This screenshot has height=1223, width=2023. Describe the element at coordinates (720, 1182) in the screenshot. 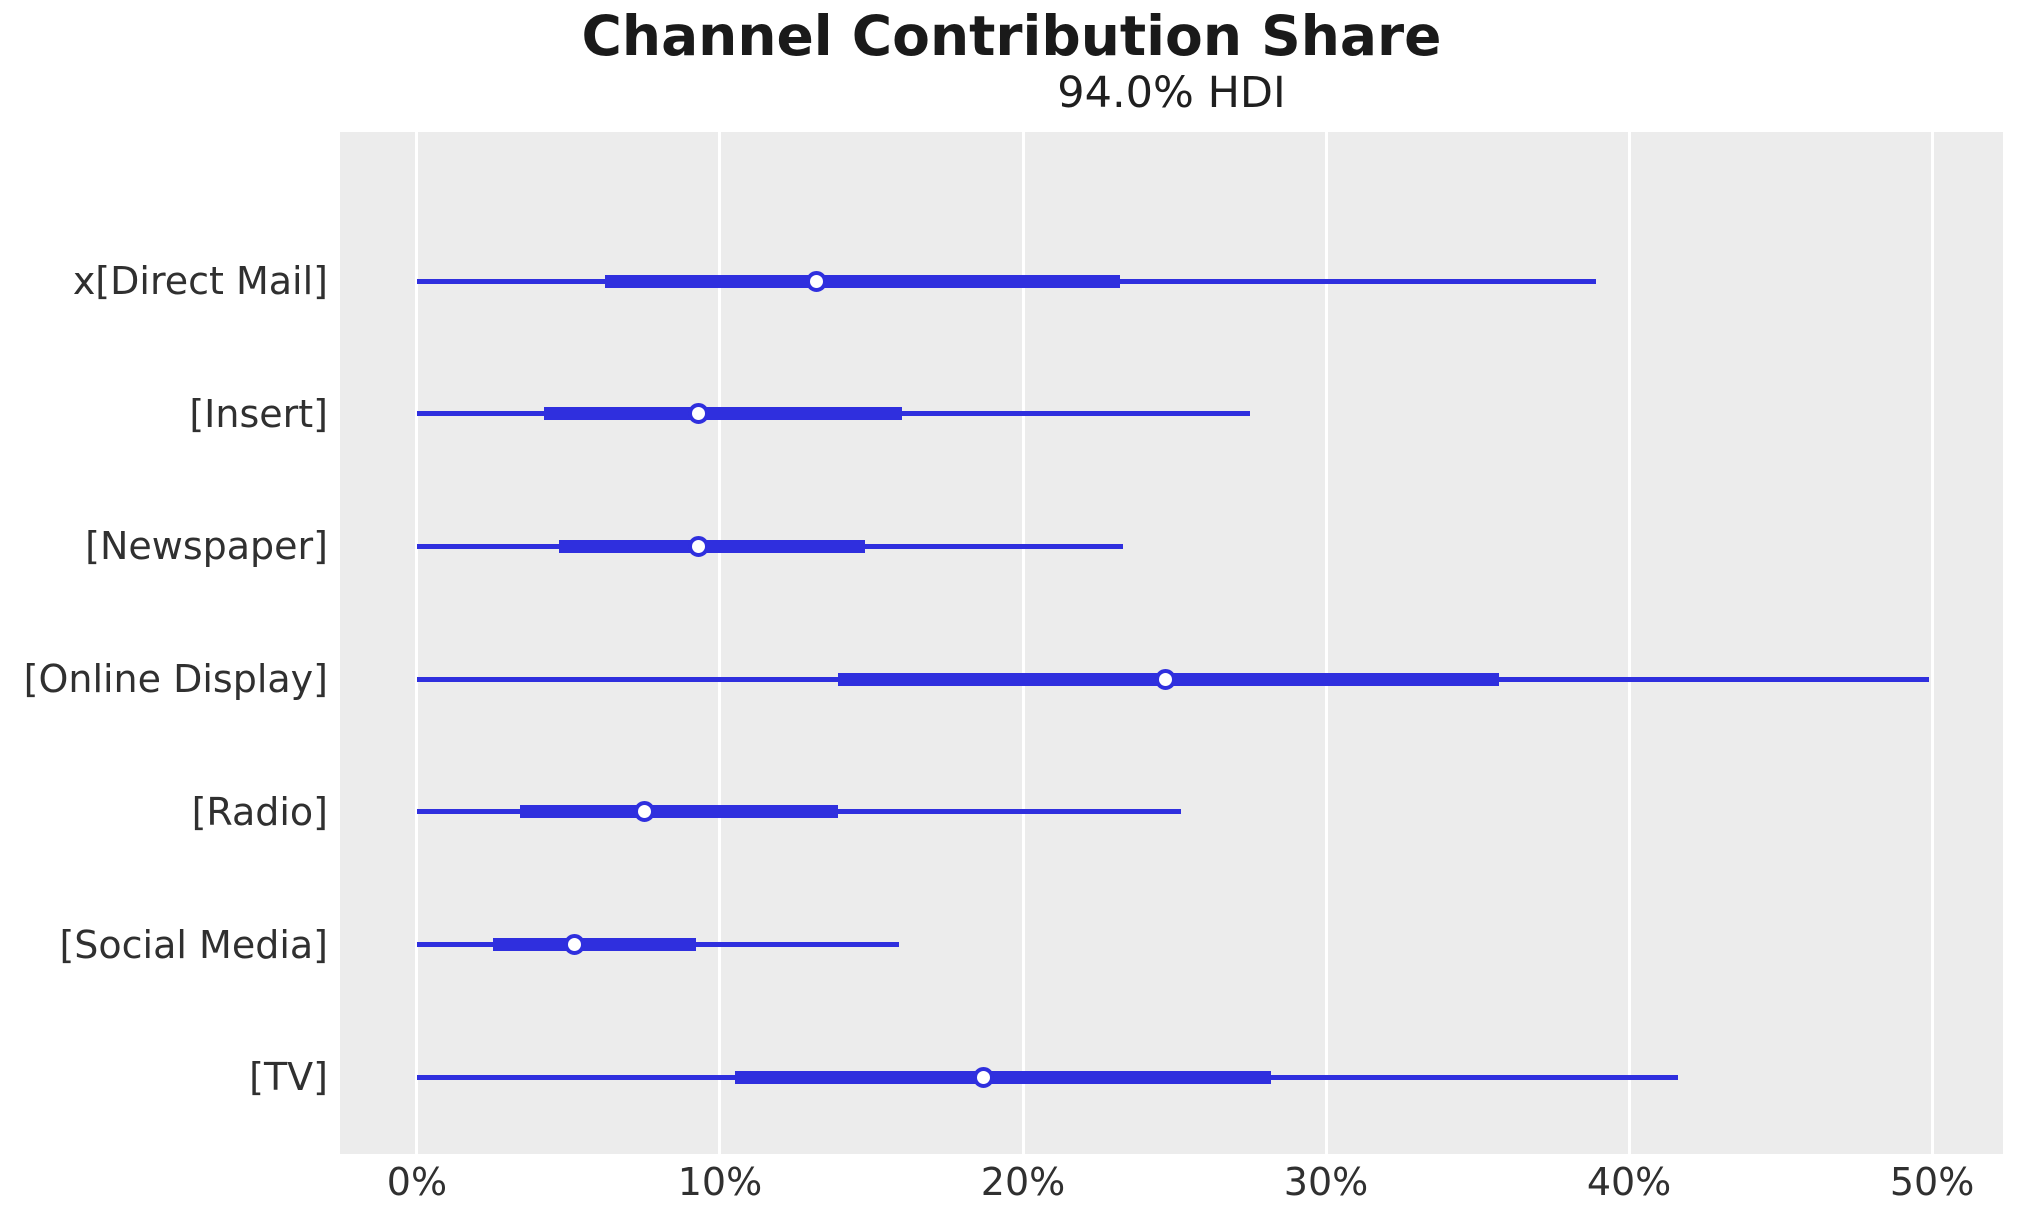

I see `x-tick-label: 10%` at that location.